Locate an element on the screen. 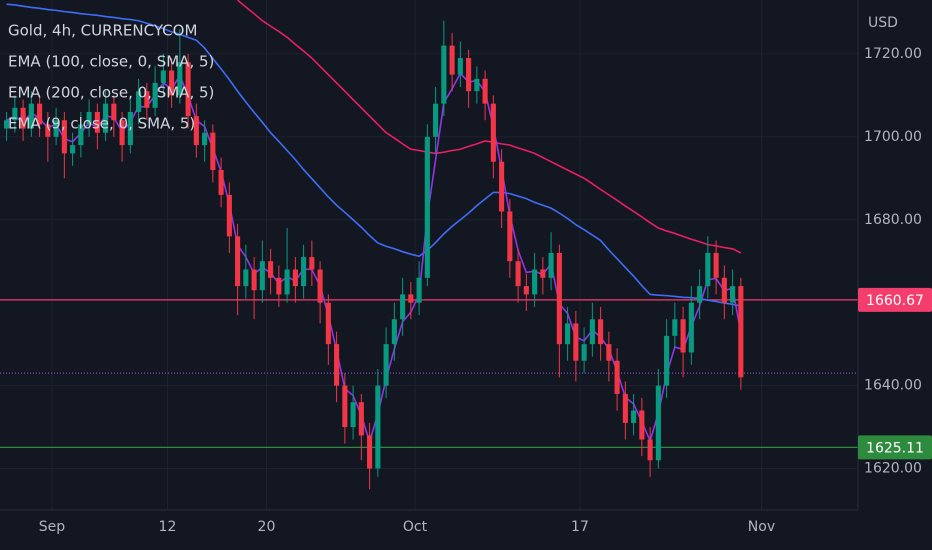 The width and height of the screenshot is (932, 550). x-tick-label: 12 is located at coordinates (168, 527).